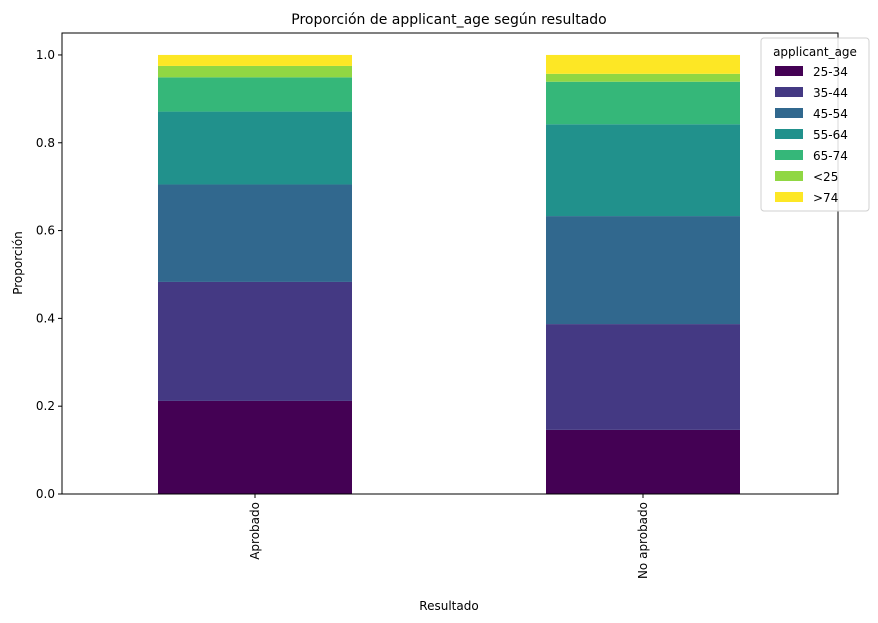  Describe the element at coordinates (45, 406) in the screenshot. I see `y-tick-label: 0.2` at that location.